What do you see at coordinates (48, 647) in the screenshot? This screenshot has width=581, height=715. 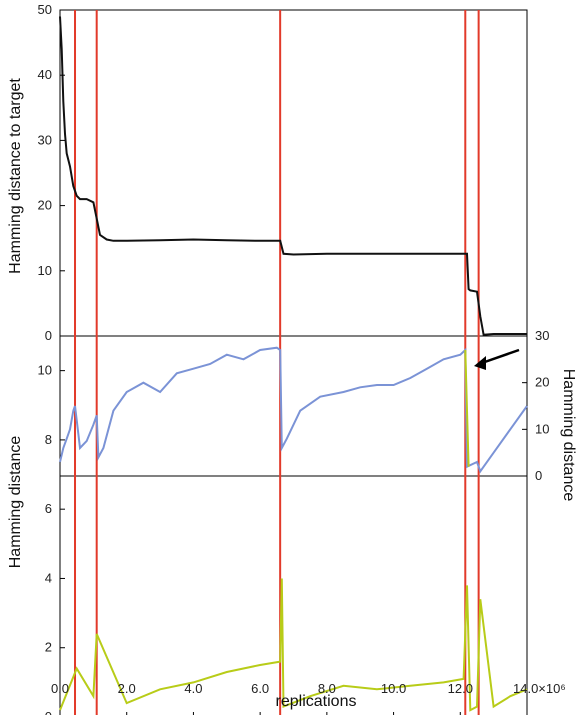 I see `y-bottom-tick-label-1: 2` at bounding box center [48, 647].